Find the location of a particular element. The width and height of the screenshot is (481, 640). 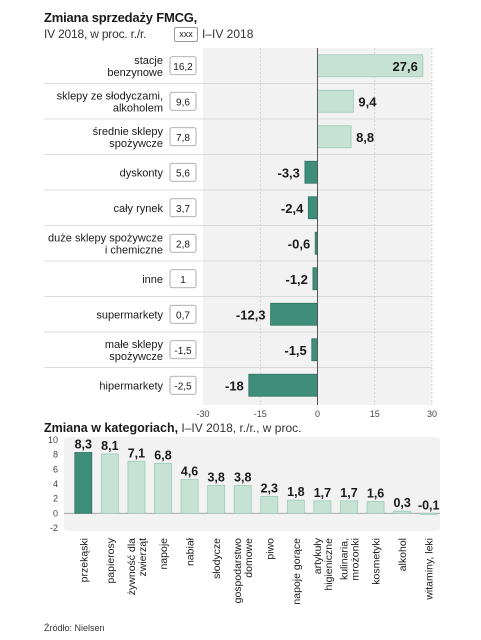

y-tick-label: -2 is located at coordinates (54, 528).